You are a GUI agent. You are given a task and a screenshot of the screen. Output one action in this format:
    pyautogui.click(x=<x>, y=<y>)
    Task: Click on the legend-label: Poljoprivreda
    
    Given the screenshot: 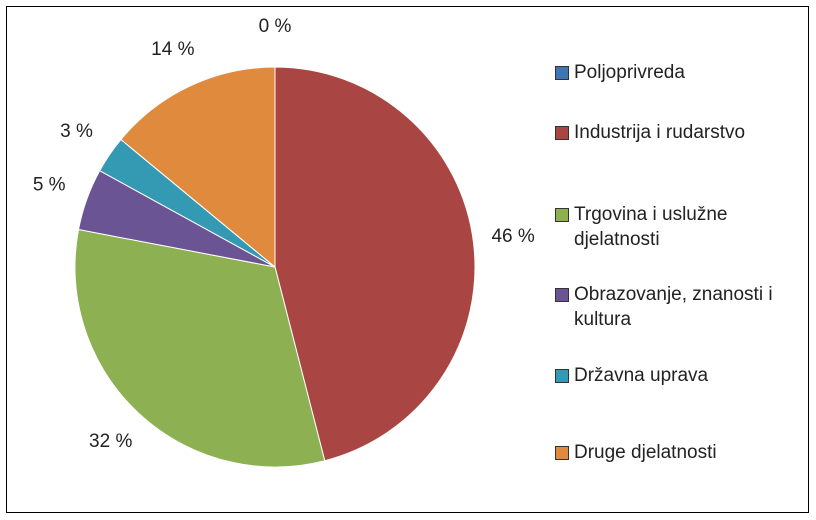 What is the action you would take?
    pyautogui.click(x=629, y=72)
    